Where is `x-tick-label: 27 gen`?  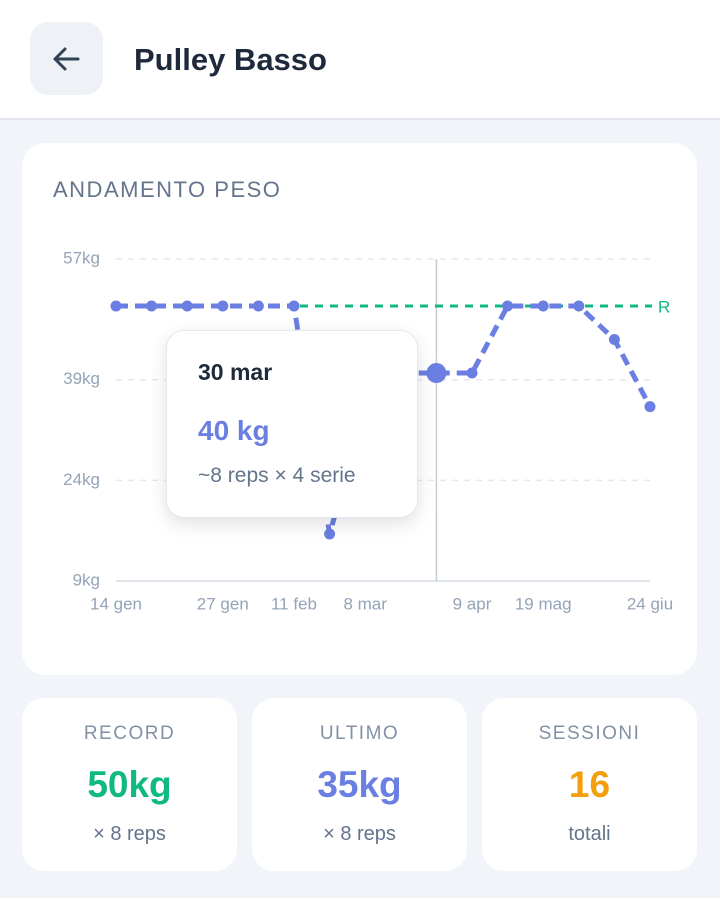
x-tick-label: 27 gen is located at coordinates (223, 603).